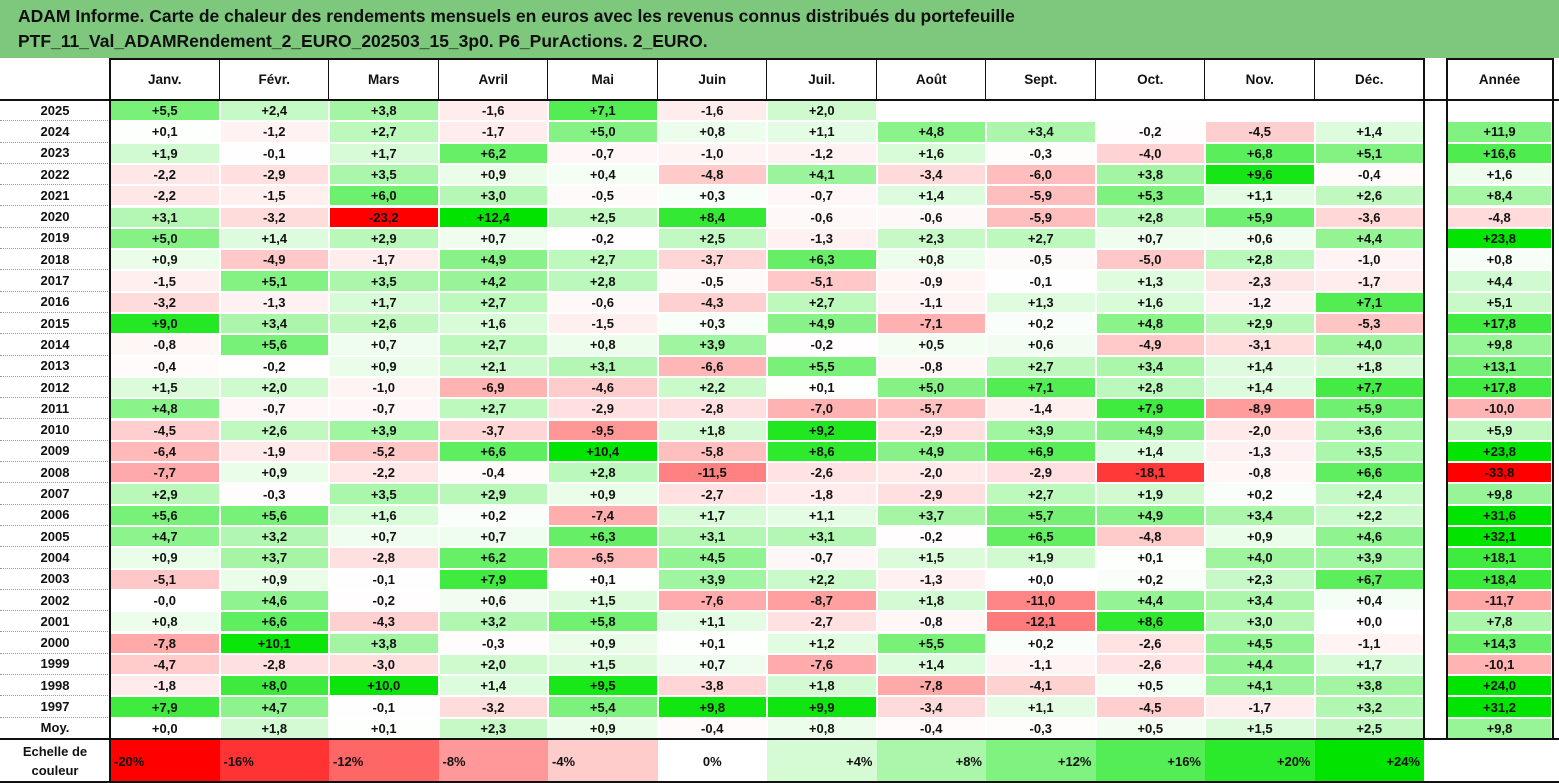  Describe the element at coordinates (1150, 558) in the screenshot. I see `month-cell: +0,1` at that location.